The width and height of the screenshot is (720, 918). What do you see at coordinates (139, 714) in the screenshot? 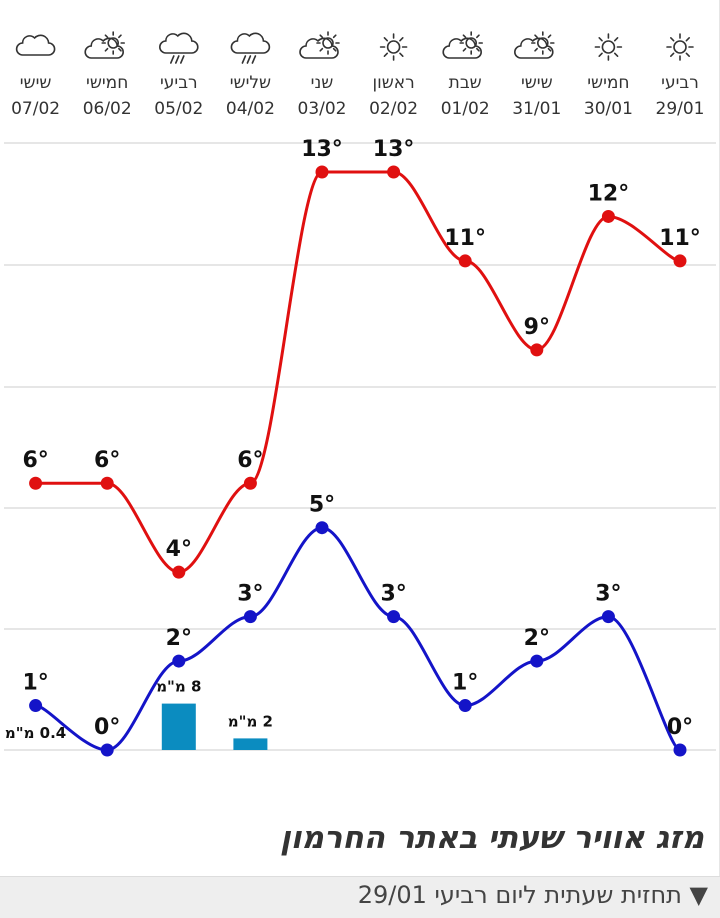
I see `precipitation-bars: 2 מ"מ 8 מ"מ 0.4 מ"מ` at bounding box center [139, 714].